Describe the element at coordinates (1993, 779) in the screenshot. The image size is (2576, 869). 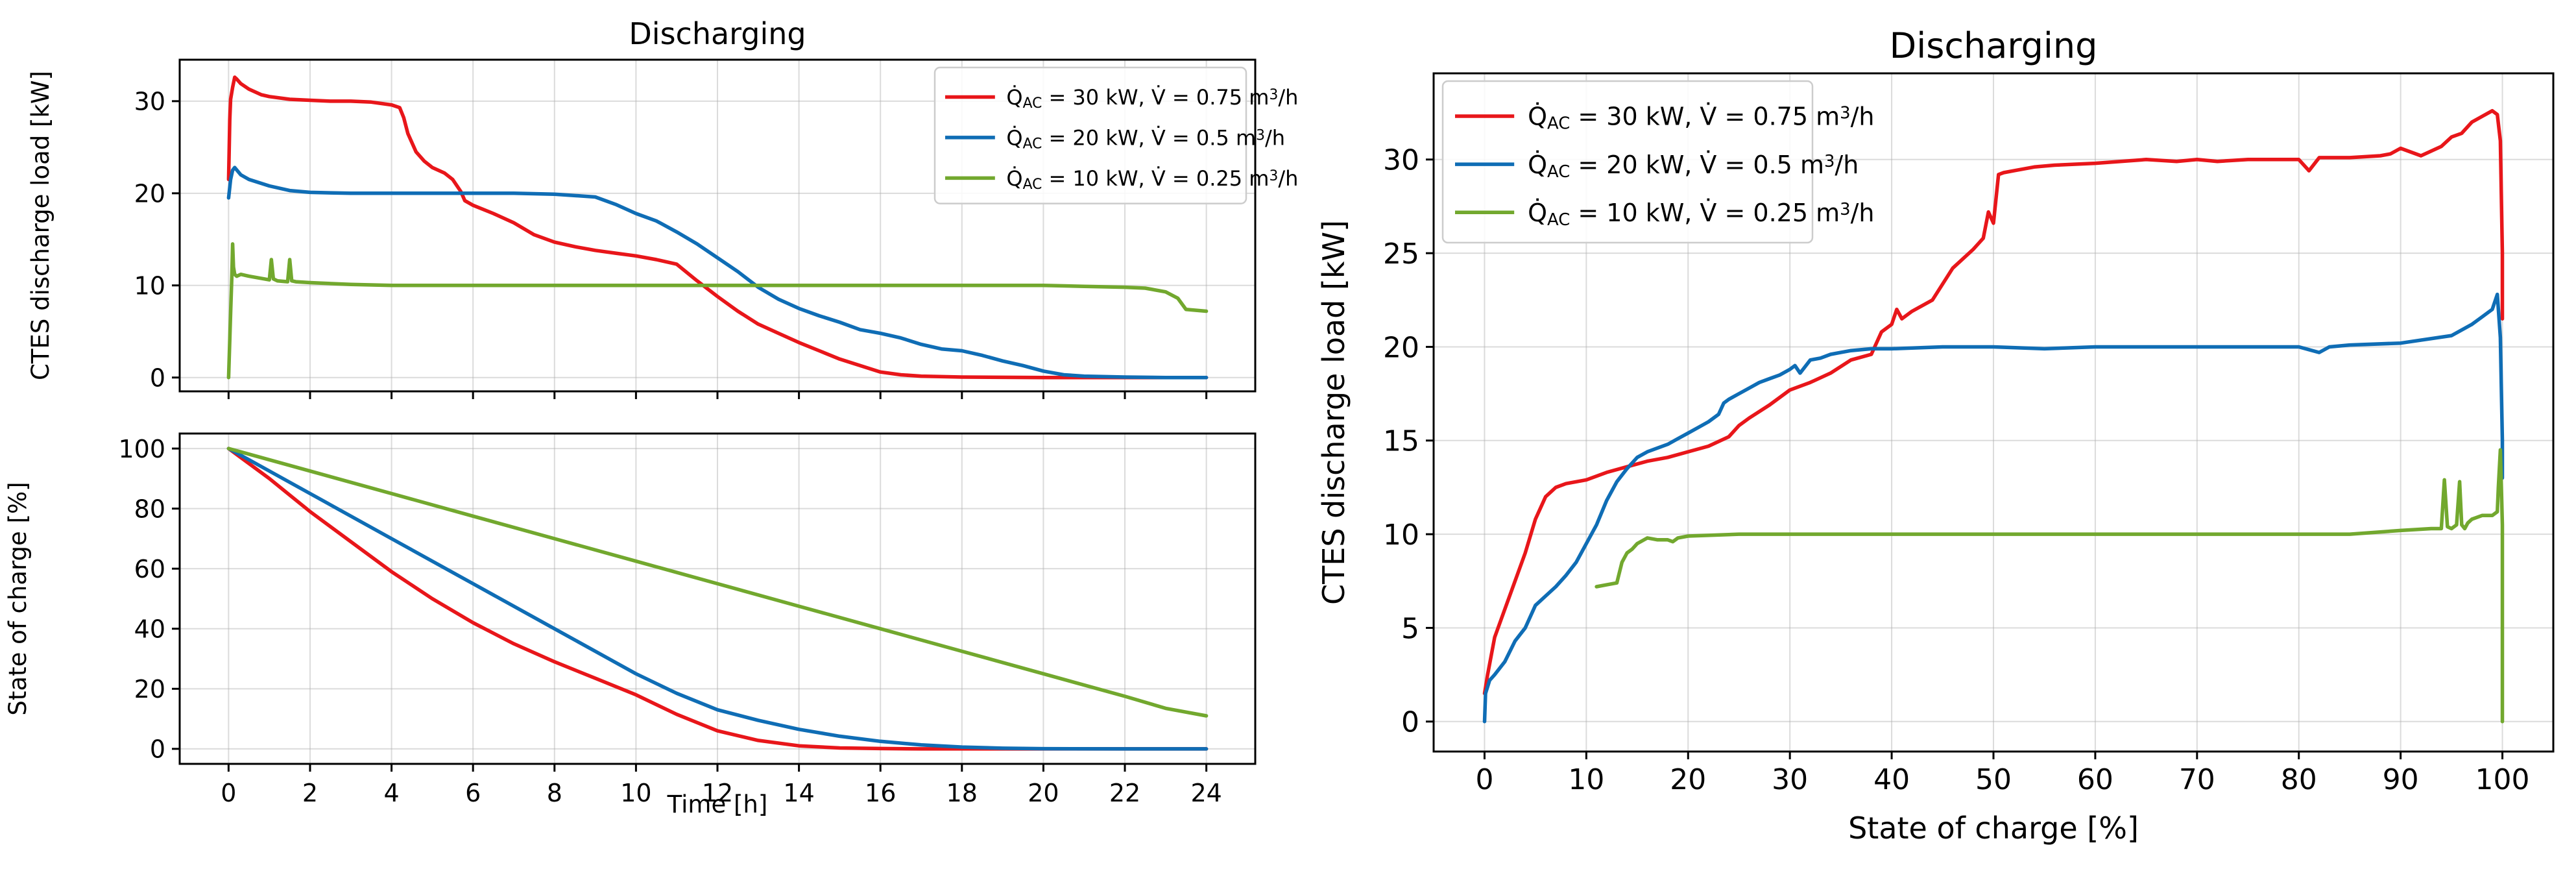
I see `x-tick-label: 50` at that location.